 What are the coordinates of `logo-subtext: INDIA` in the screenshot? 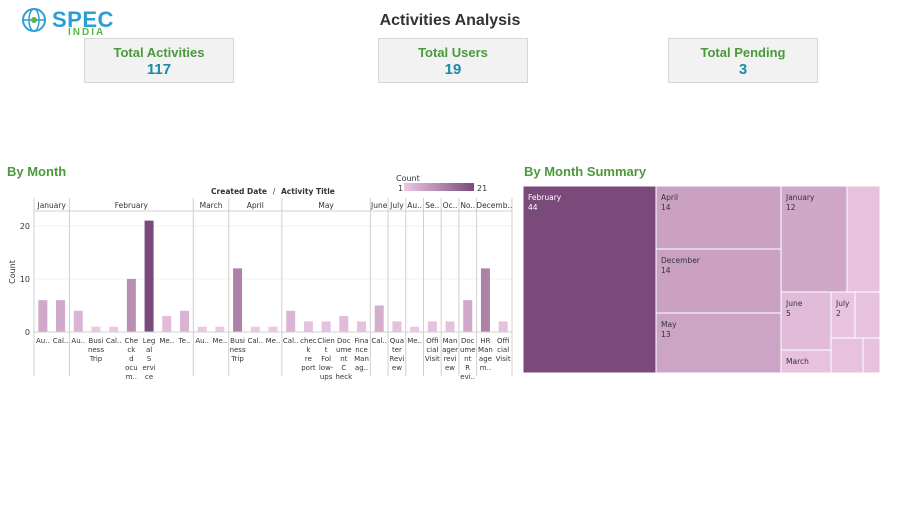 It's located at (87, 32).